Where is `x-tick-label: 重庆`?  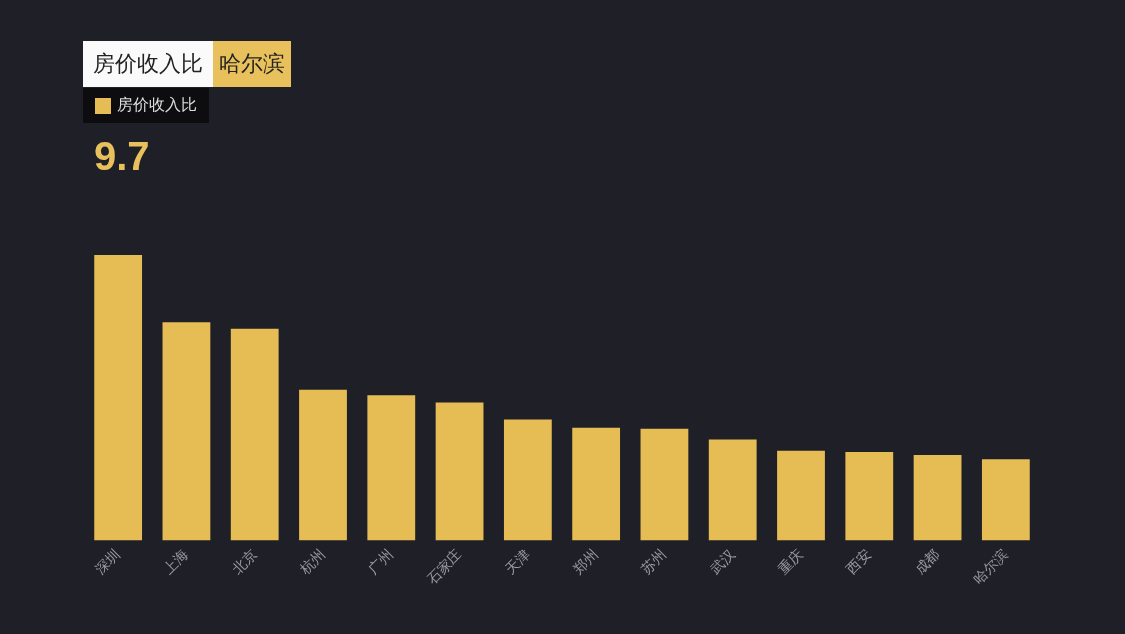
x-tick-label: 重庆 is located at coordinates (790, 561).